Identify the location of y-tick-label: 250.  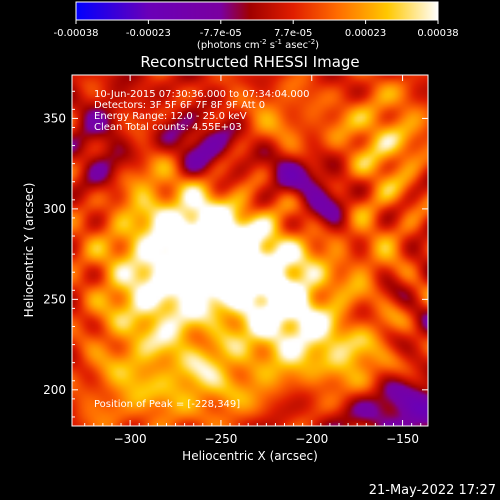
(54, 299).